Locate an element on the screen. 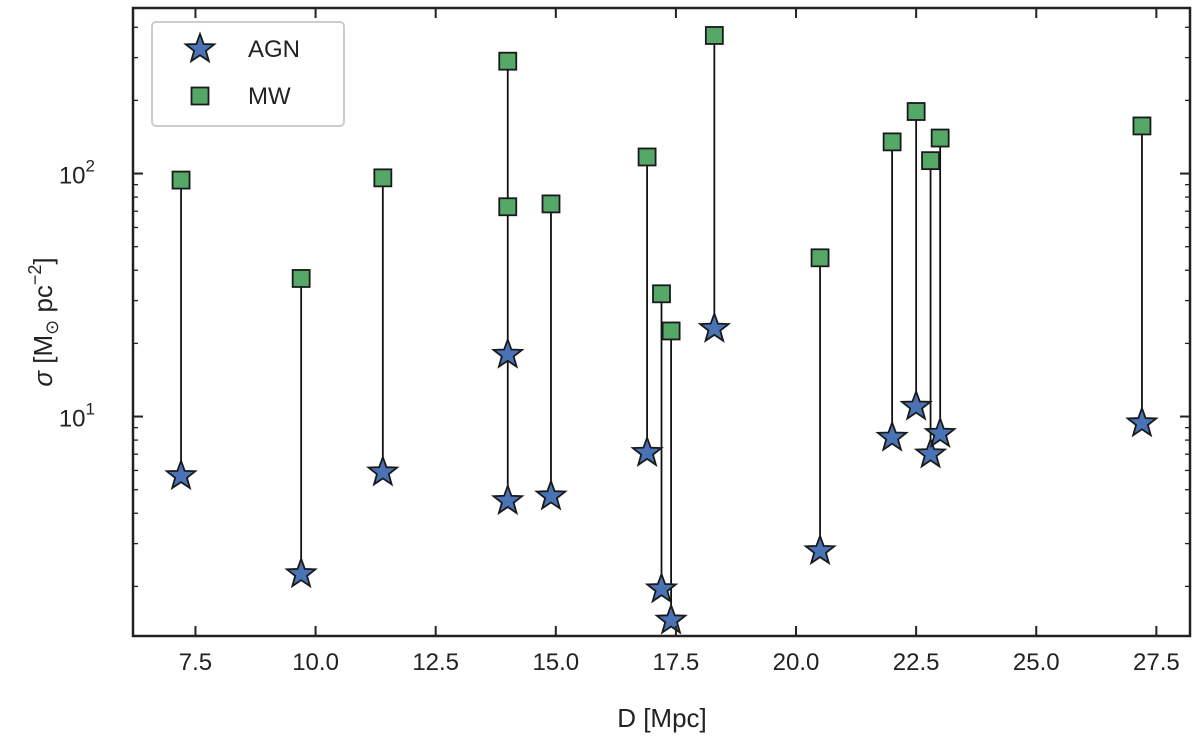 The image size is (1200, 738). y-axis-title: σ [M⊙ pc−2] is located at coordinates (43, 321).